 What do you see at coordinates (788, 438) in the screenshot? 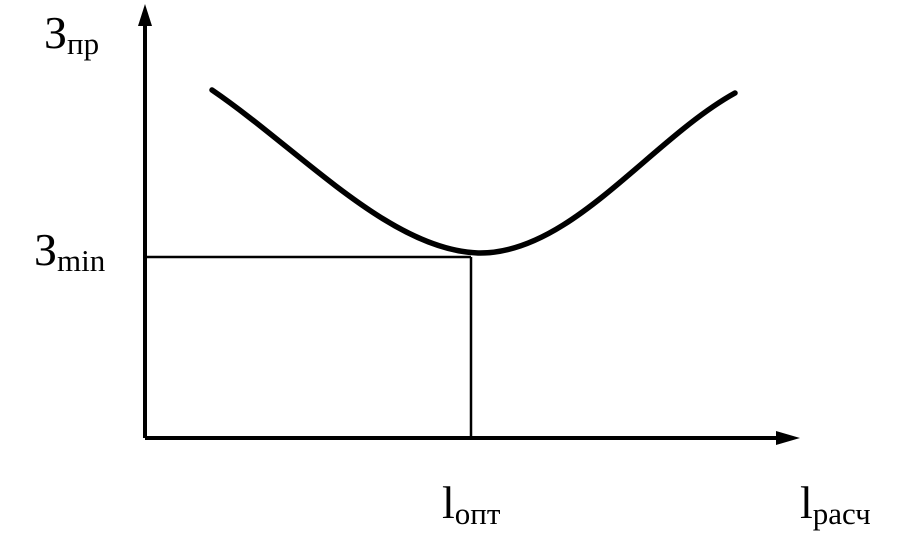
I see `x-axis-arrow` at bounding box center [788, 438].